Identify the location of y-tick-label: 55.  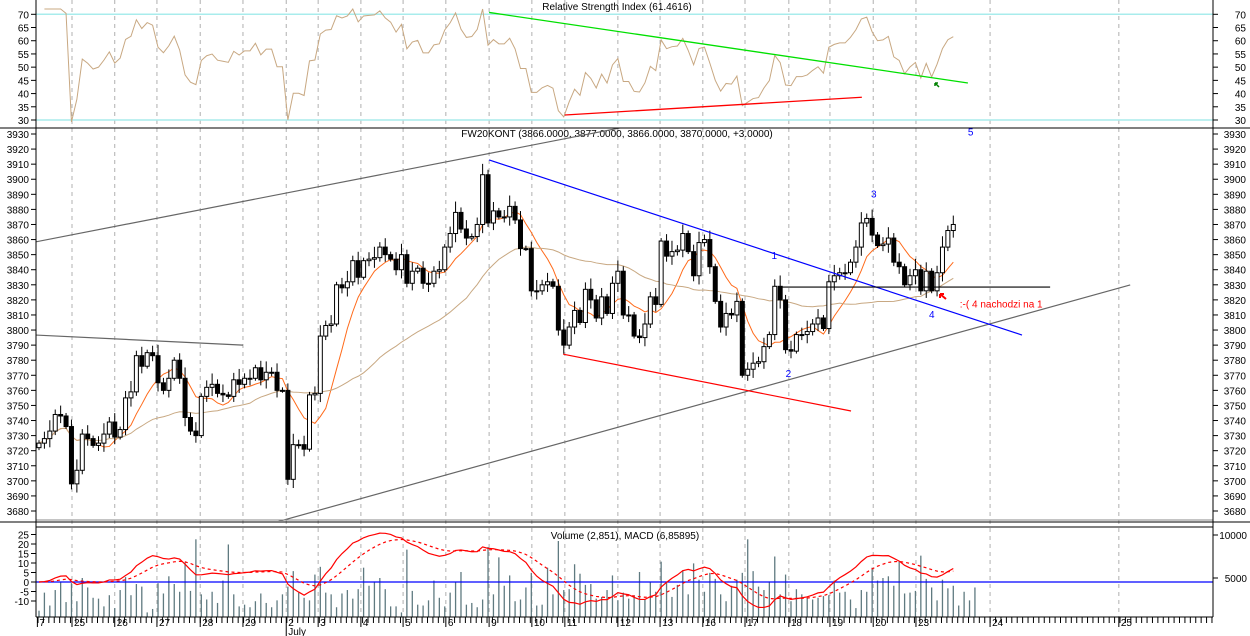
(1241, 55).